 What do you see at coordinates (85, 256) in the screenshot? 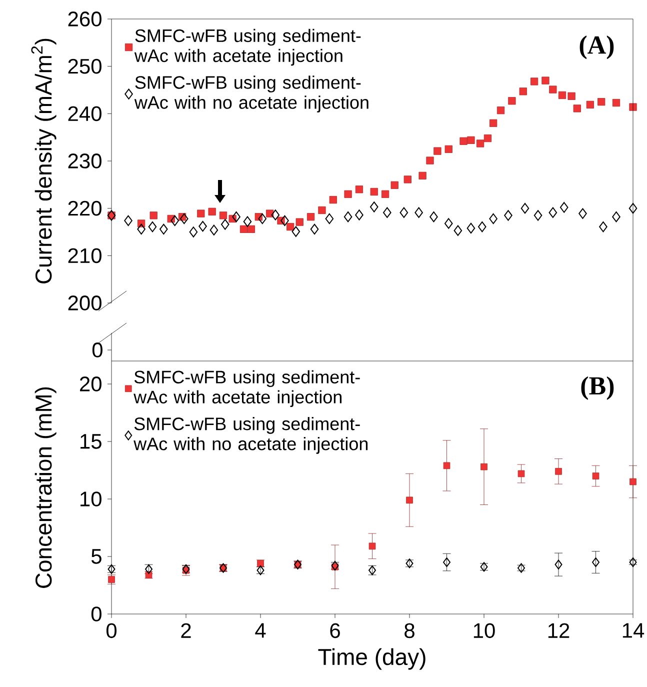
I see `y-tick-label: 210` at bounding box center [85, 256].